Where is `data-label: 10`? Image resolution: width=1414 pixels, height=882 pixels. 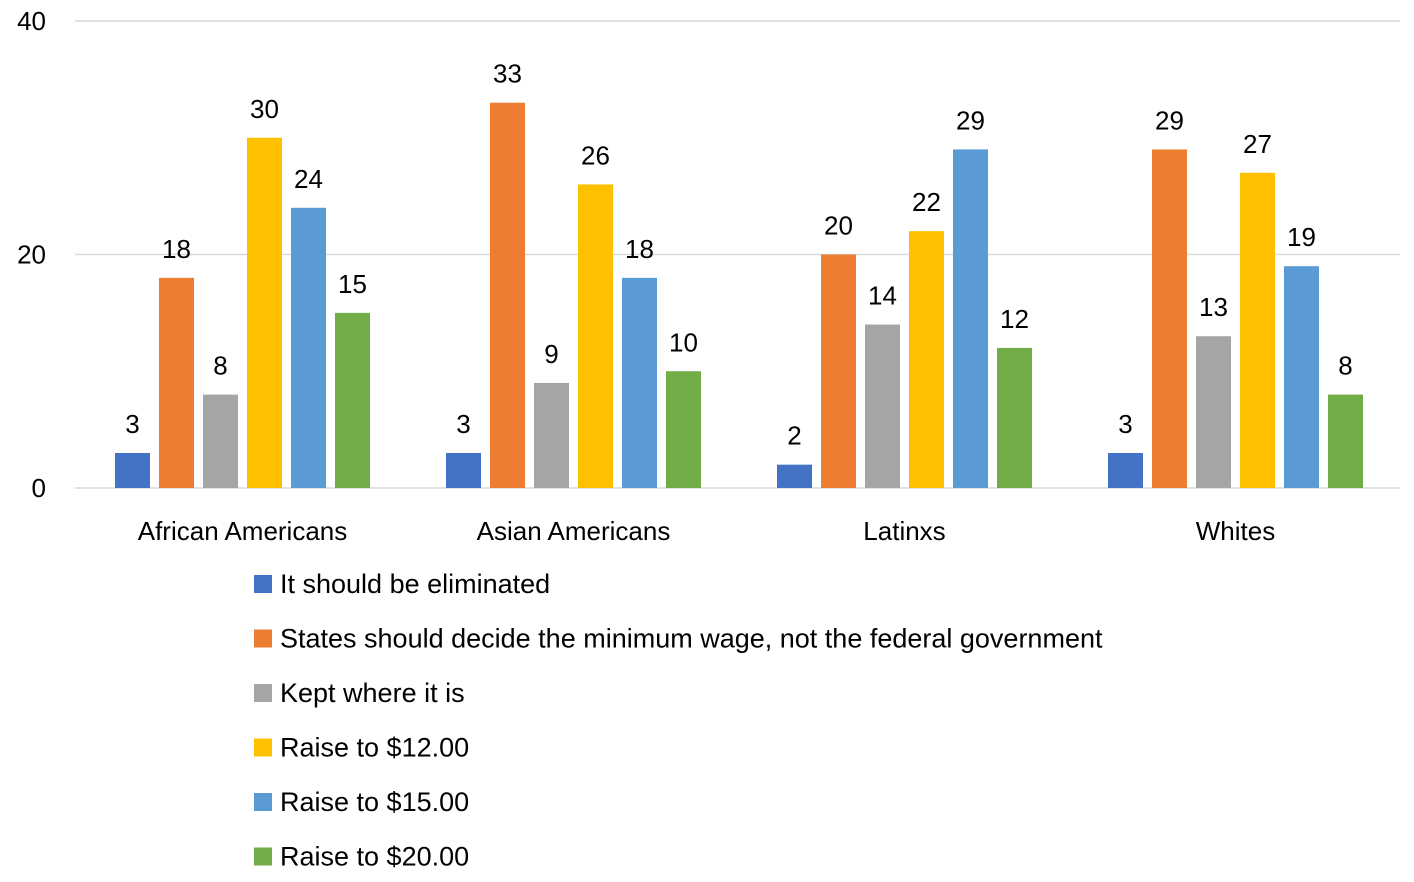 data-label: 10 is located at coordinates (683, 342).